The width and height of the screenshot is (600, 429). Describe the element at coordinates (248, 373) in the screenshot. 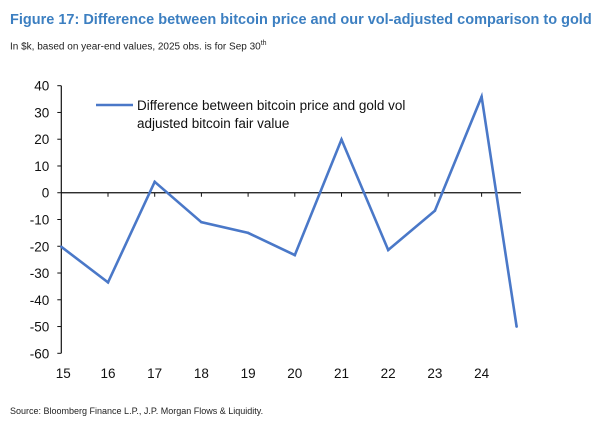

I see `x-tick-label: 19` at that location.